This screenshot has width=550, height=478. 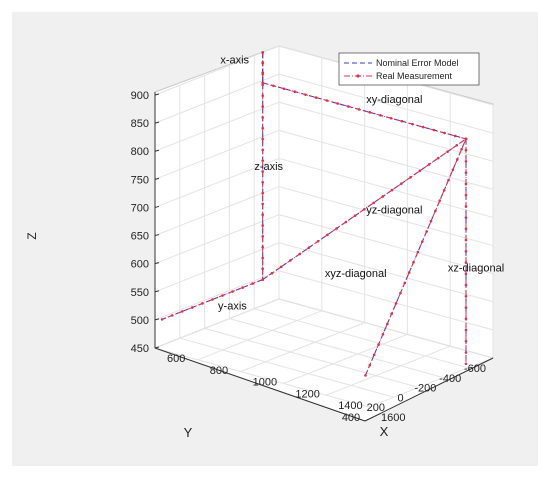 What do you see at coordinates (376, 408) in the screenshot?
I see `y-tick-label: 200` at bounding box center [376, 408].